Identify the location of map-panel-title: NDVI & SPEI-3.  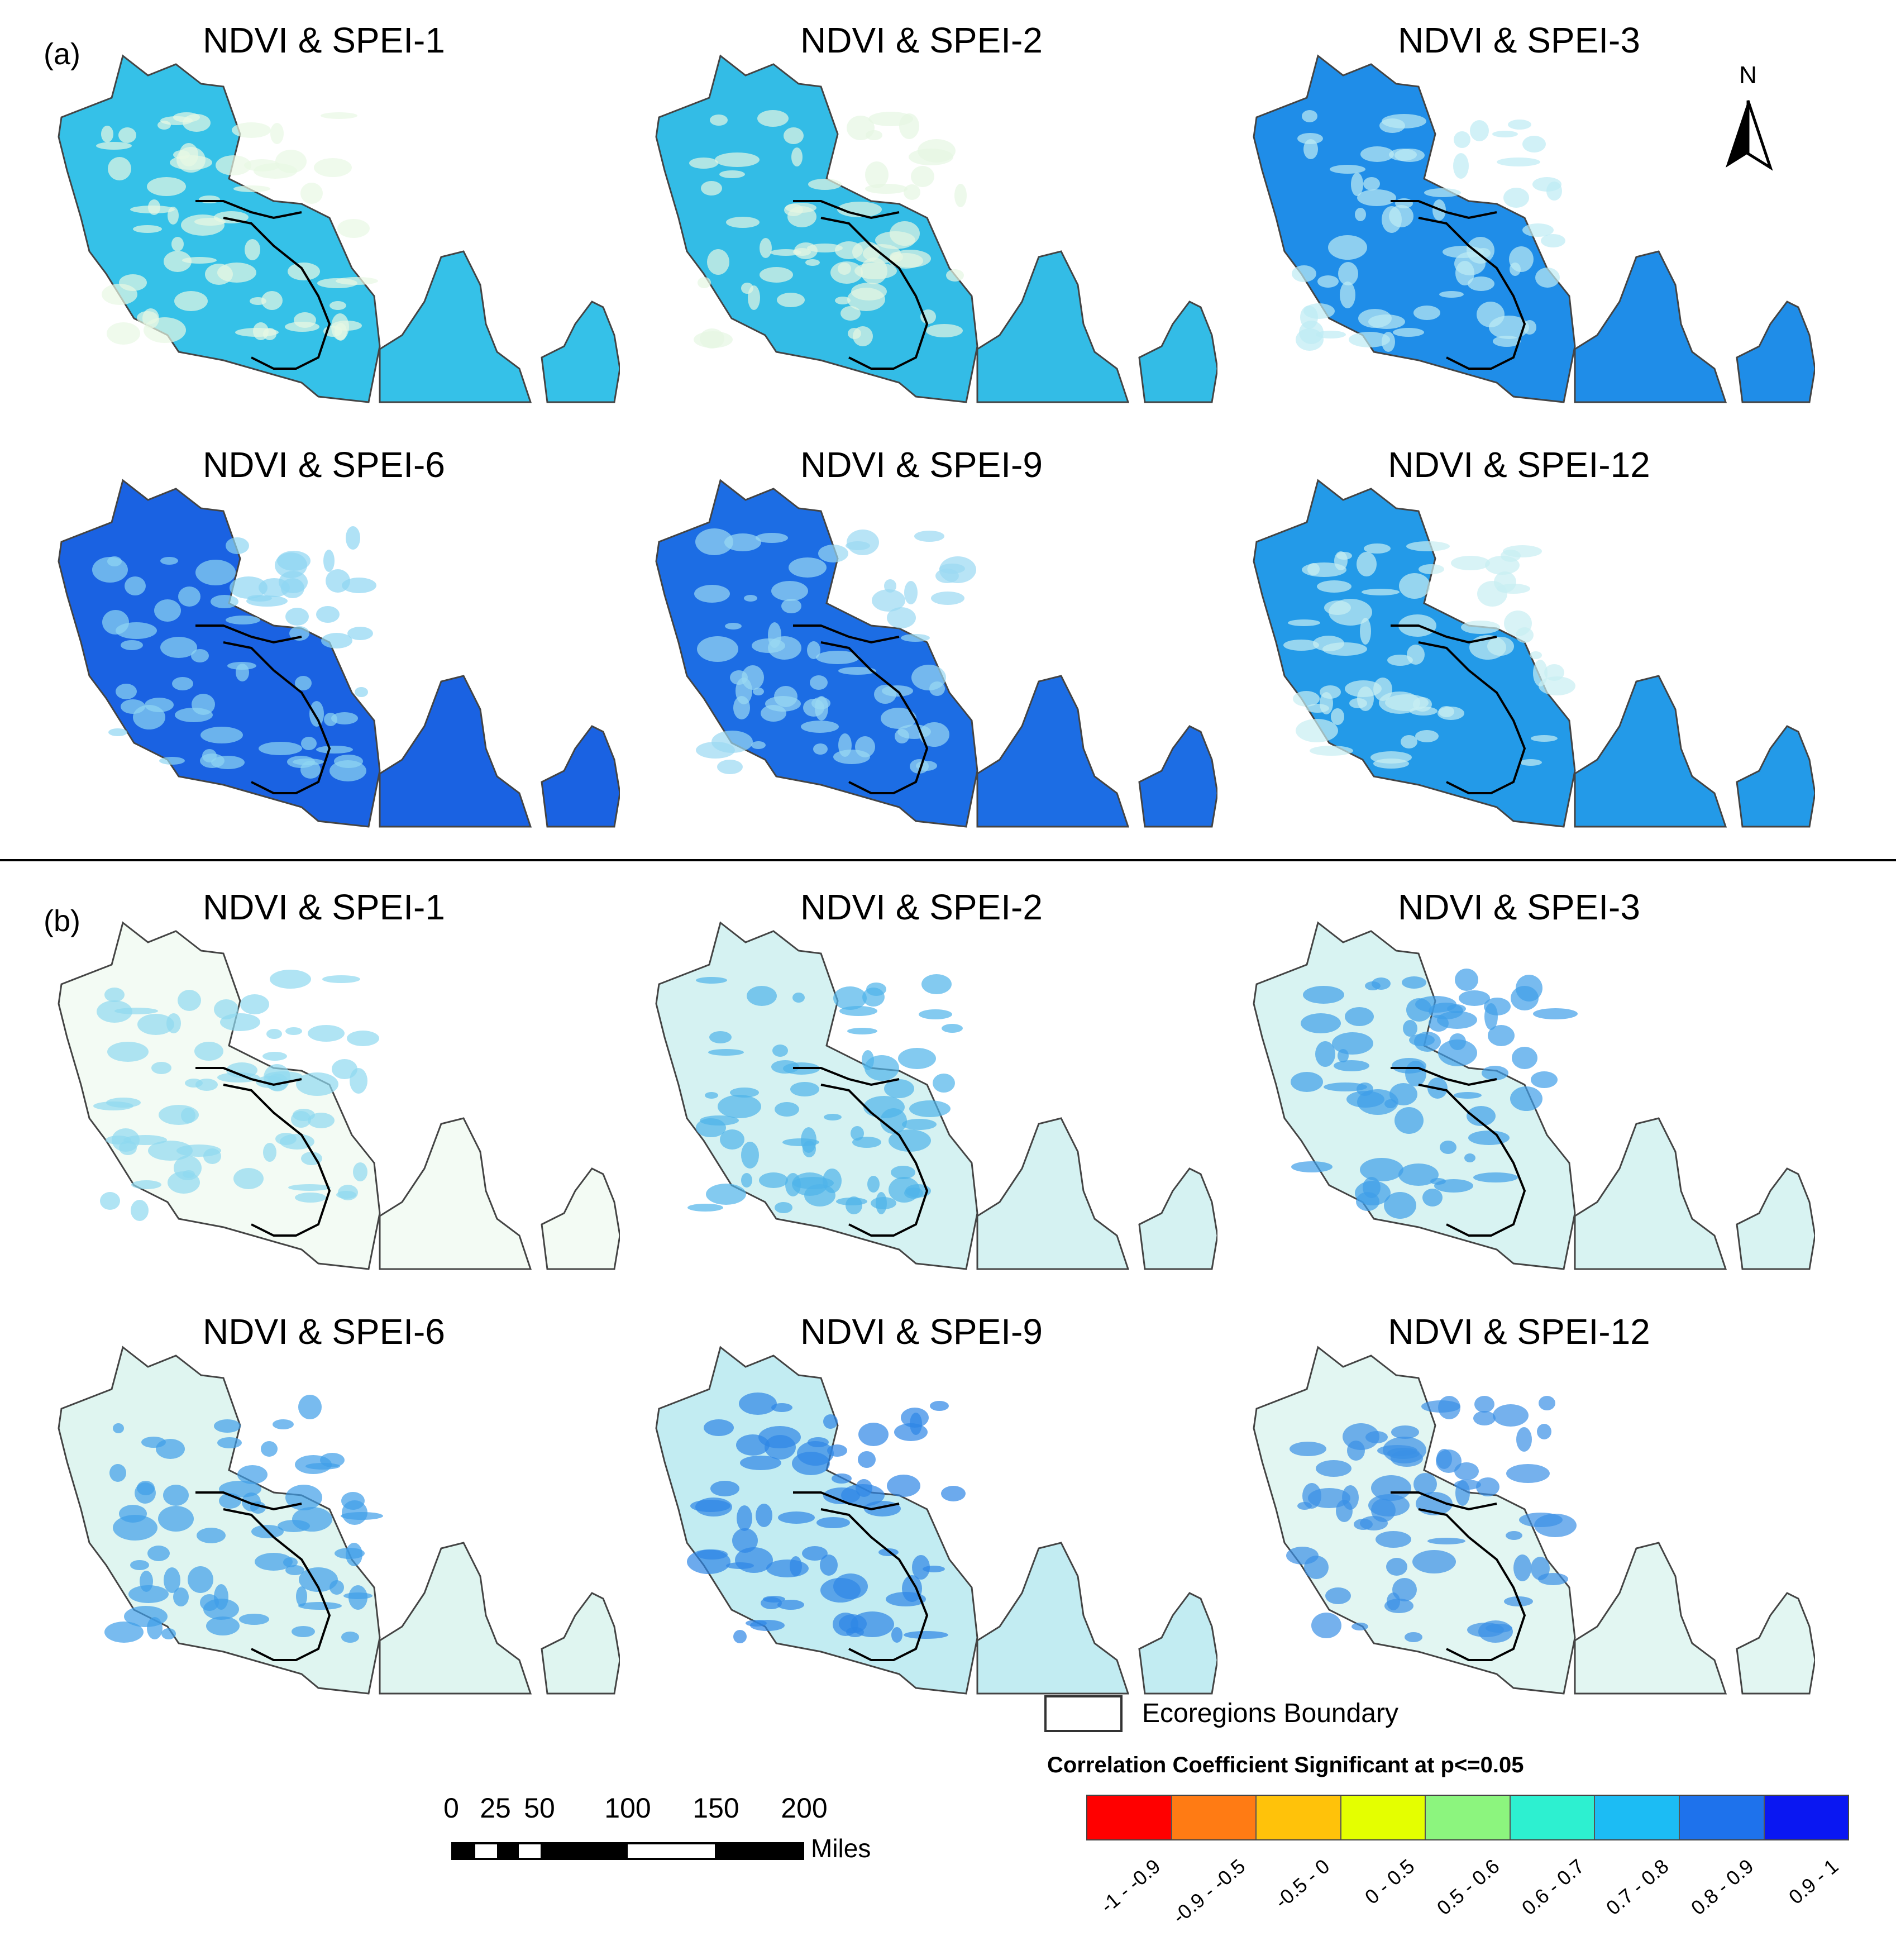
(1519, 907).